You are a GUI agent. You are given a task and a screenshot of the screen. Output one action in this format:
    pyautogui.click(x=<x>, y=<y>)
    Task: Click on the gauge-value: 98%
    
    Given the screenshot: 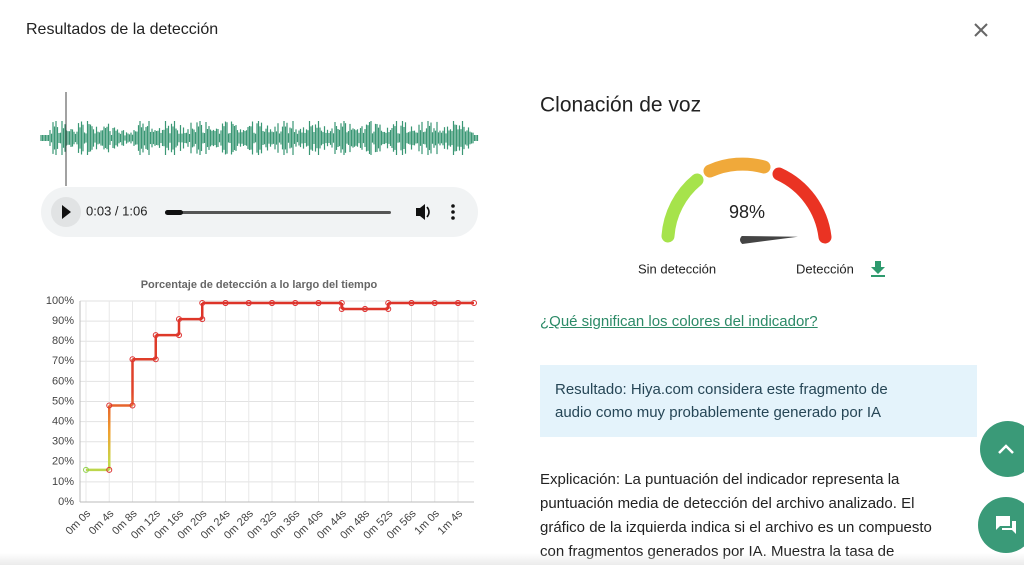 What is the action you would take?
    pyautogui.click(x=747, y=212)
    